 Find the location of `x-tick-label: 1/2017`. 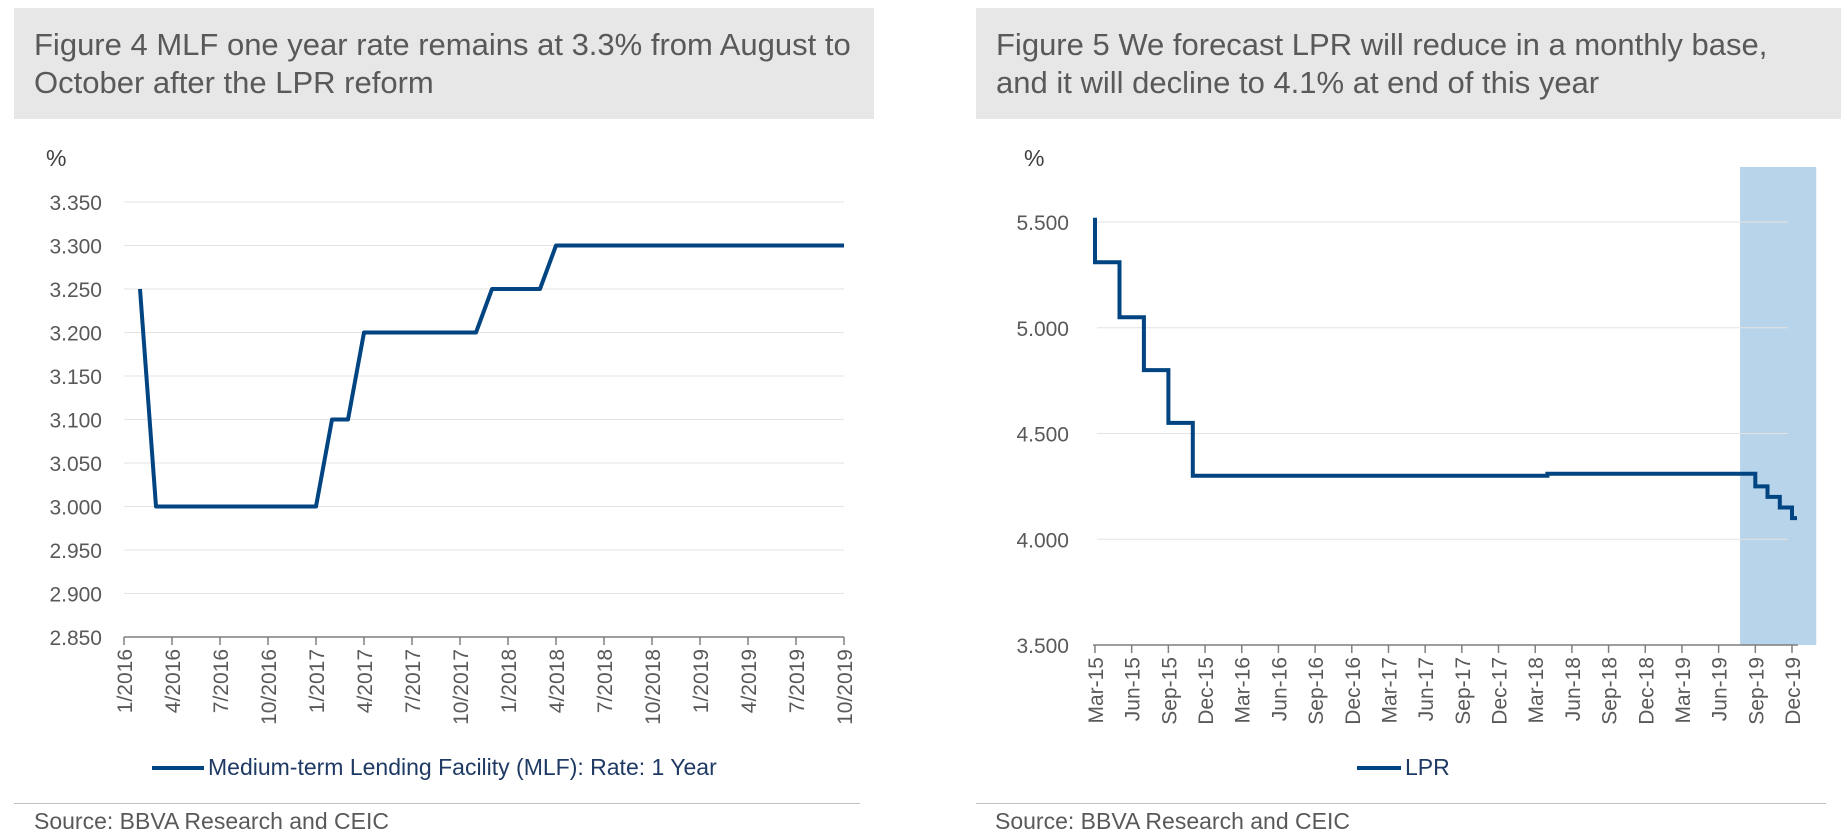

x-tick-label: 1/2017 is located at coordinates (317, 681).